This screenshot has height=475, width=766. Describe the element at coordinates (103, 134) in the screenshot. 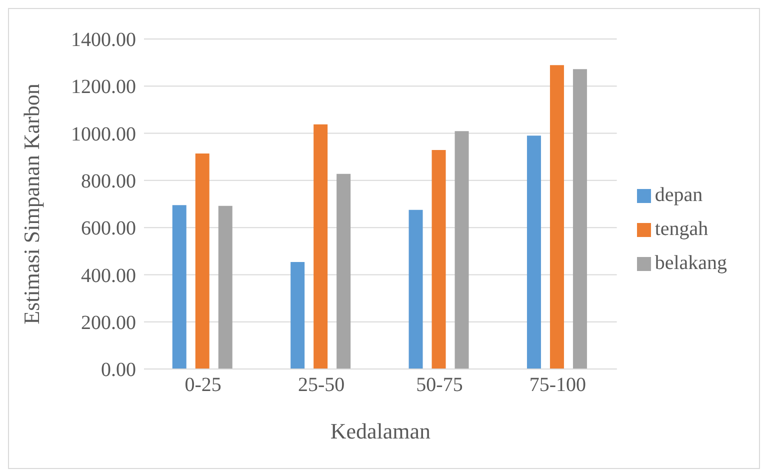

I see `y-tick-label: 1000.00` at that location.